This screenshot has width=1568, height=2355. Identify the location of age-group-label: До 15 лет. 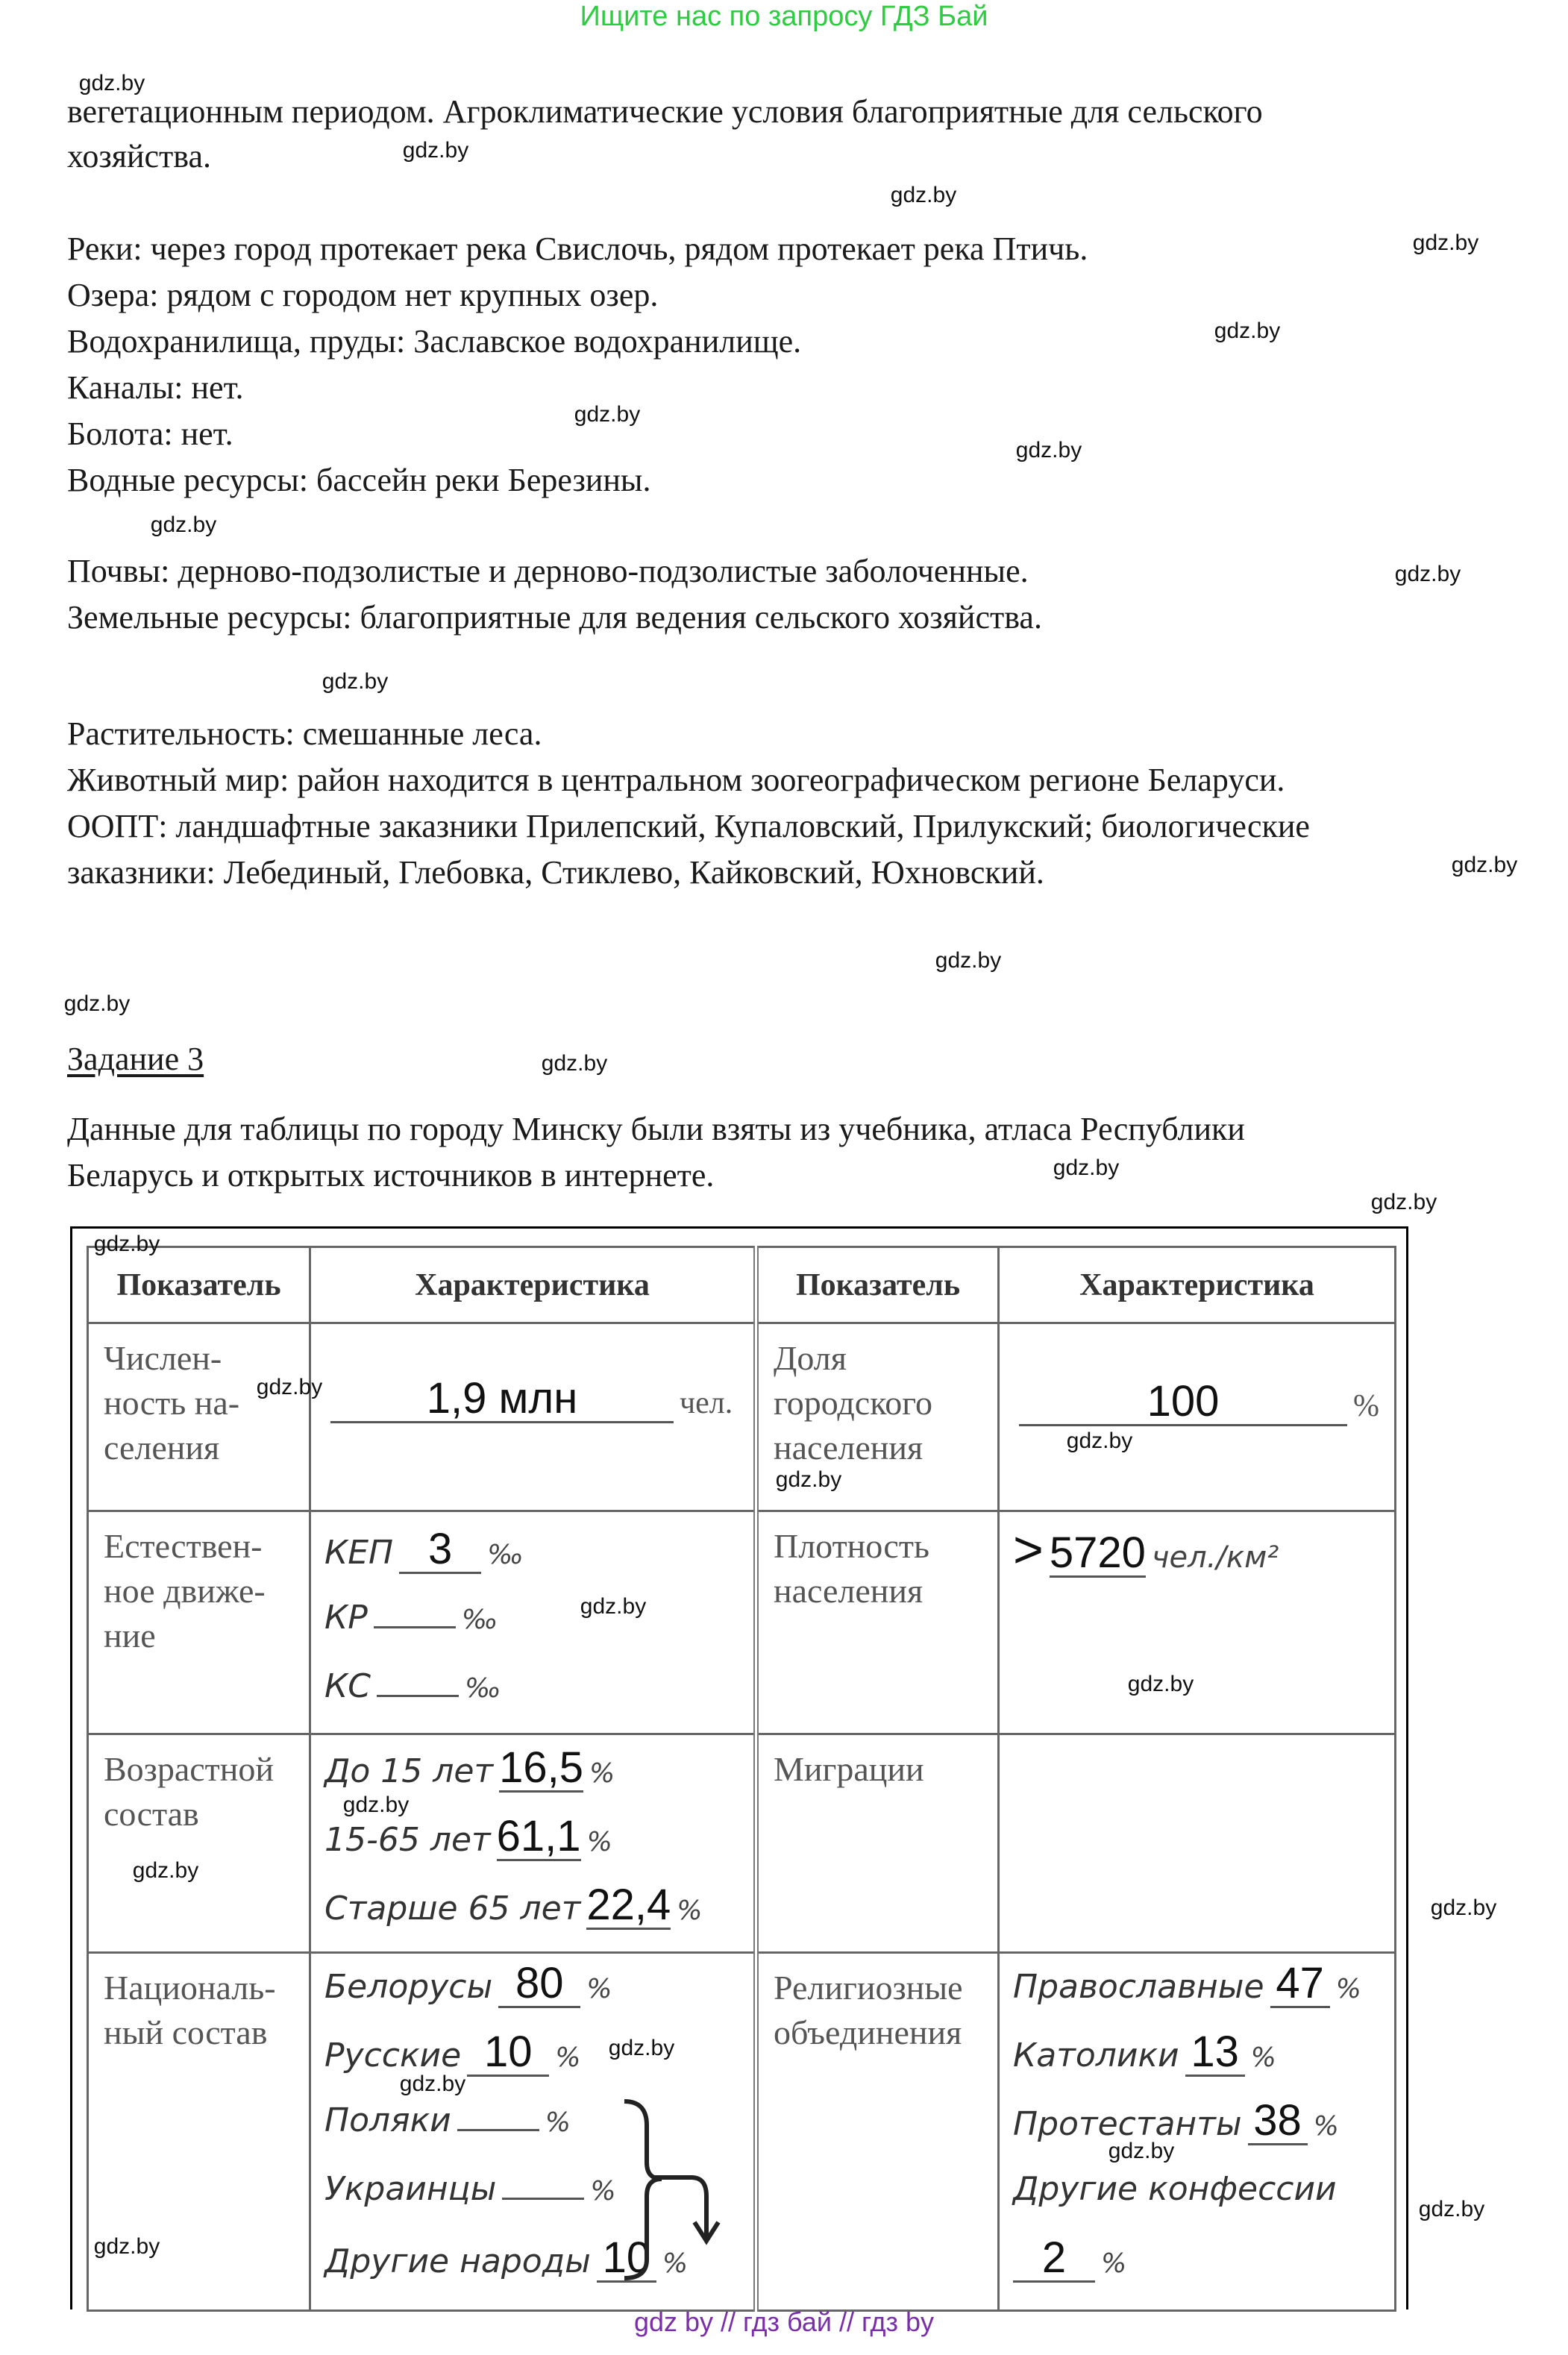
(409, 1771).